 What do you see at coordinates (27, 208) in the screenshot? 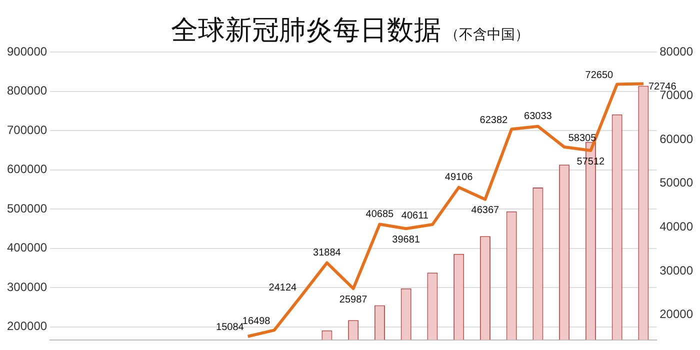
I see `y-tick-label: 500000` at bounding box center [27, 208].